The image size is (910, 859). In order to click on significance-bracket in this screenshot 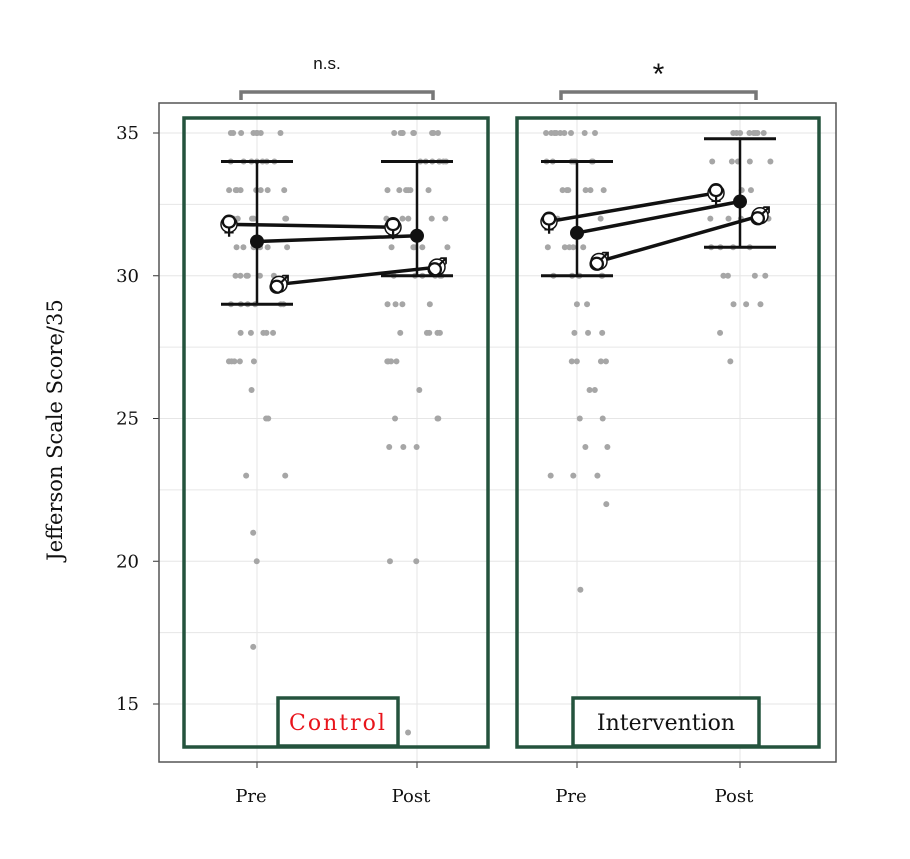, I will do `click(337, 95)`.